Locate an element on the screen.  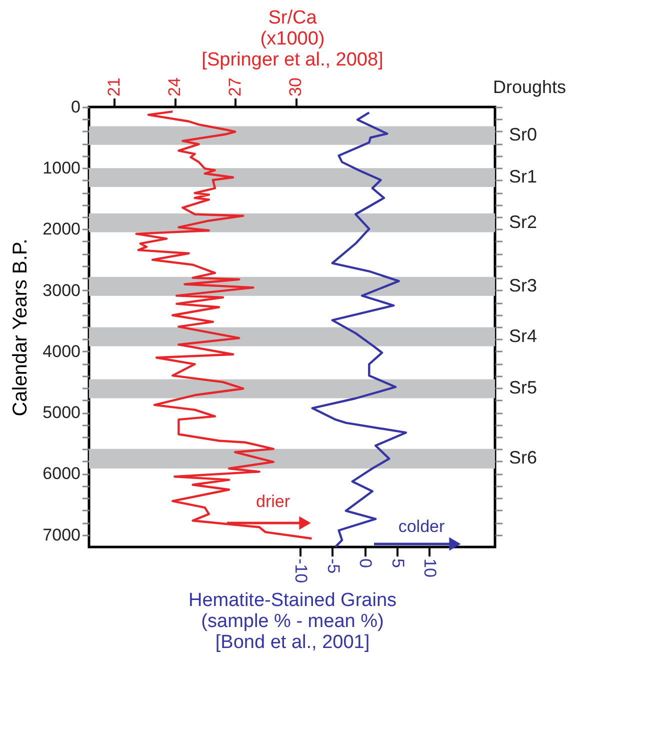
x2-tick-label: 27 is located at coordinates (235, 87).